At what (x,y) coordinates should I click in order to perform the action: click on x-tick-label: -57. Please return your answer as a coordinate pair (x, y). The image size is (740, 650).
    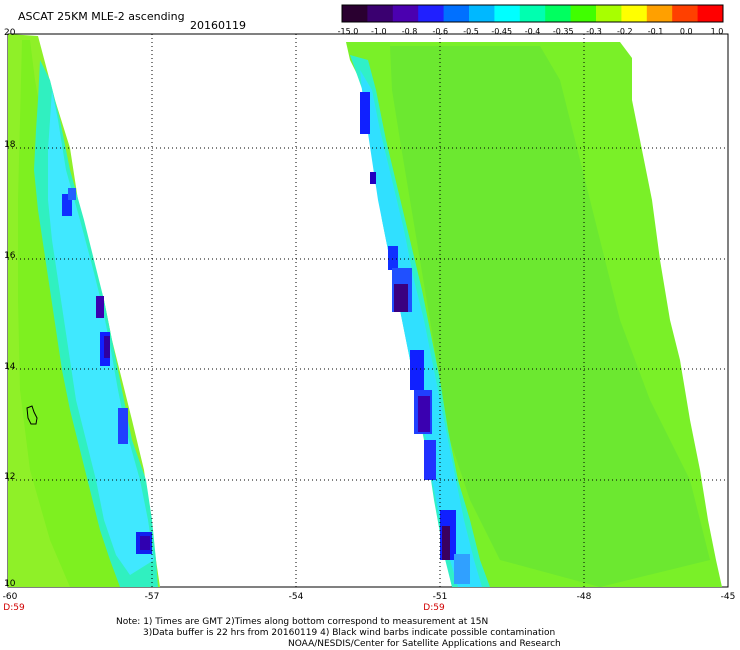
    Looking at the image, I should click on (152, 597).